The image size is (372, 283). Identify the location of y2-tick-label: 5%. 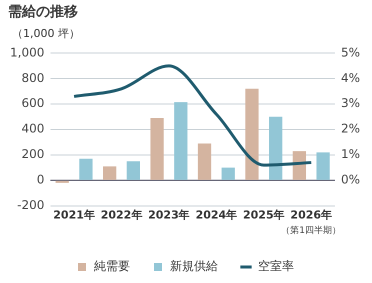
(350, 52).